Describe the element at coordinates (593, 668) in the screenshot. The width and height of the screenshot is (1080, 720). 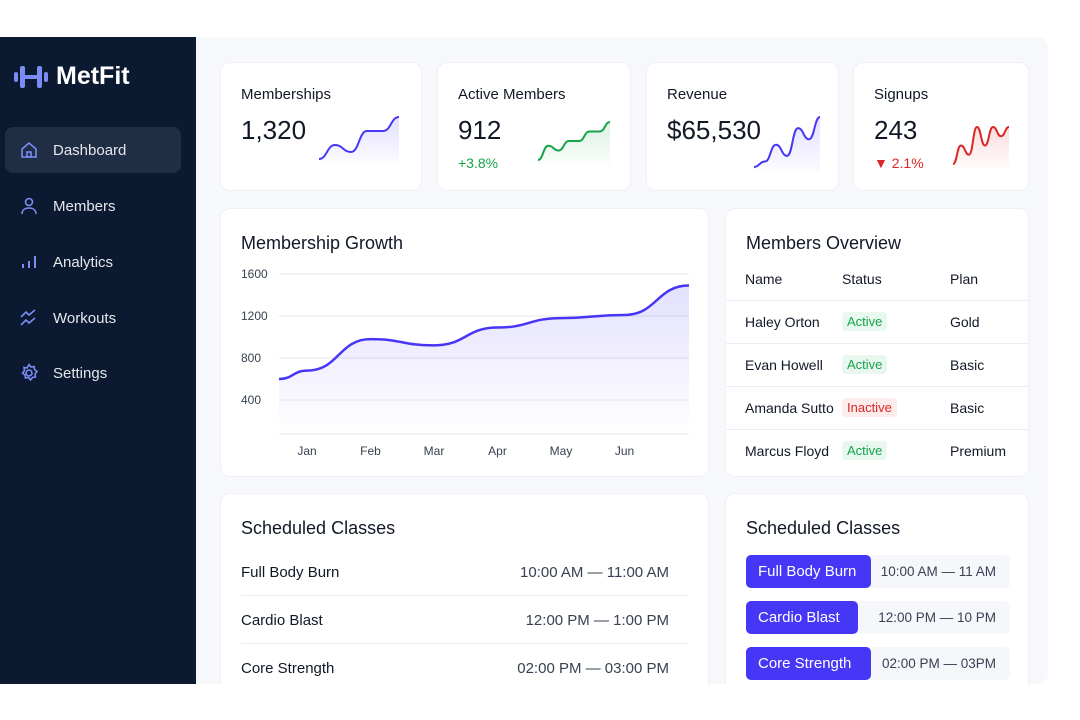
I see `class-time: 02:00 PM — 03:00 PM` at that location.